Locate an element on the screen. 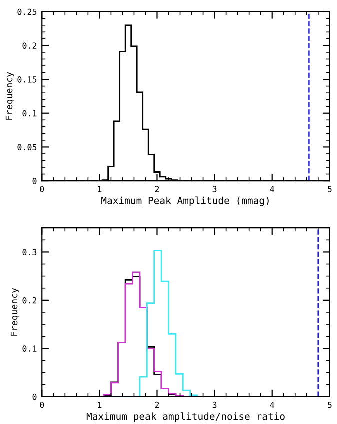 The width and height of the screenshot is (337, 424). y-tick-label: 0.05 is located at coordinates (27, 147).